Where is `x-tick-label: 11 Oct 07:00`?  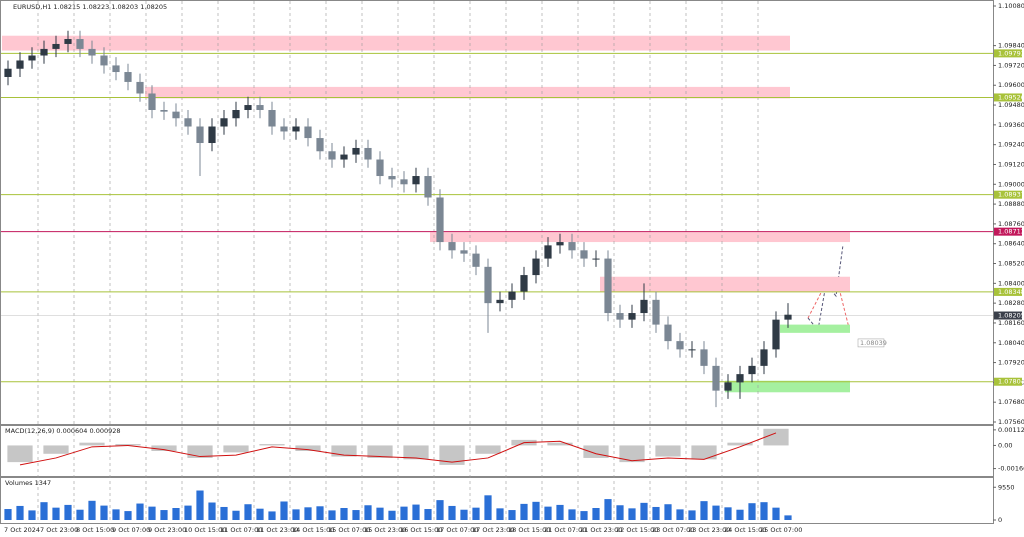 x-tick-label: 11 Oct 07:00 is located at coordinates (241, 530).